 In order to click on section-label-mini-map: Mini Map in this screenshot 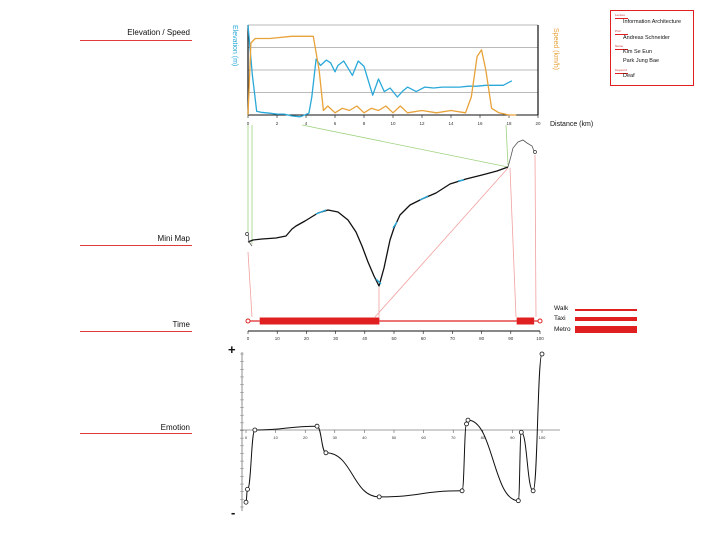, I will do `click(173, 238)`.